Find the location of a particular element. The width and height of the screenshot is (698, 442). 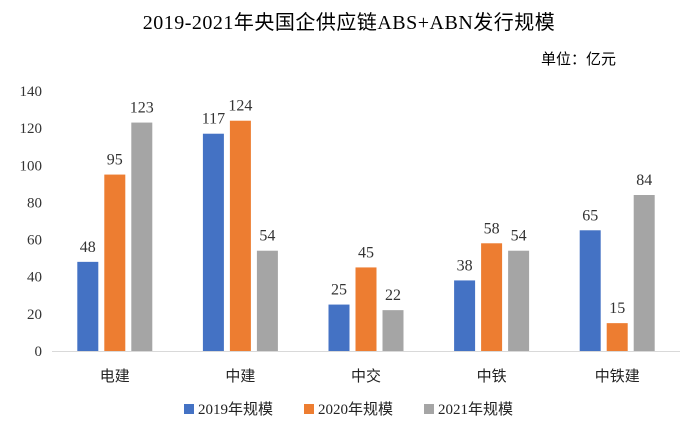

legend: 2019年规模 2020年规模 2021年规模 is located at coordinates (348, 409).